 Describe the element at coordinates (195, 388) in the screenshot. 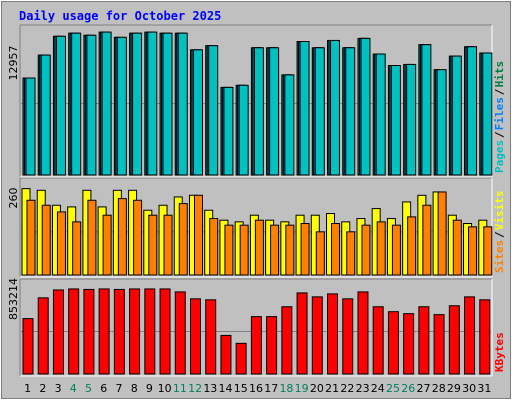

I see `day-label-12: 12` at that location.